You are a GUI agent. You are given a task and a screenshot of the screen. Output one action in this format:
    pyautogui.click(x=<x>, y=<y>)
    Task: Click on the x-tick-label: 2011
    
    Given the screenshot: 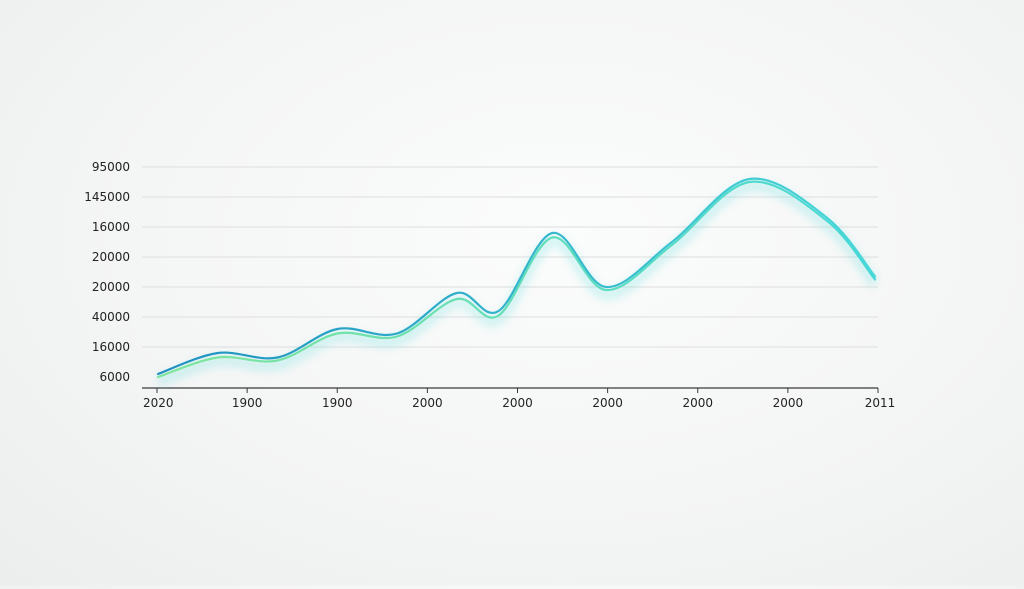 What is the action you would take?
    pyautogui.click(x=880, y=403)
    